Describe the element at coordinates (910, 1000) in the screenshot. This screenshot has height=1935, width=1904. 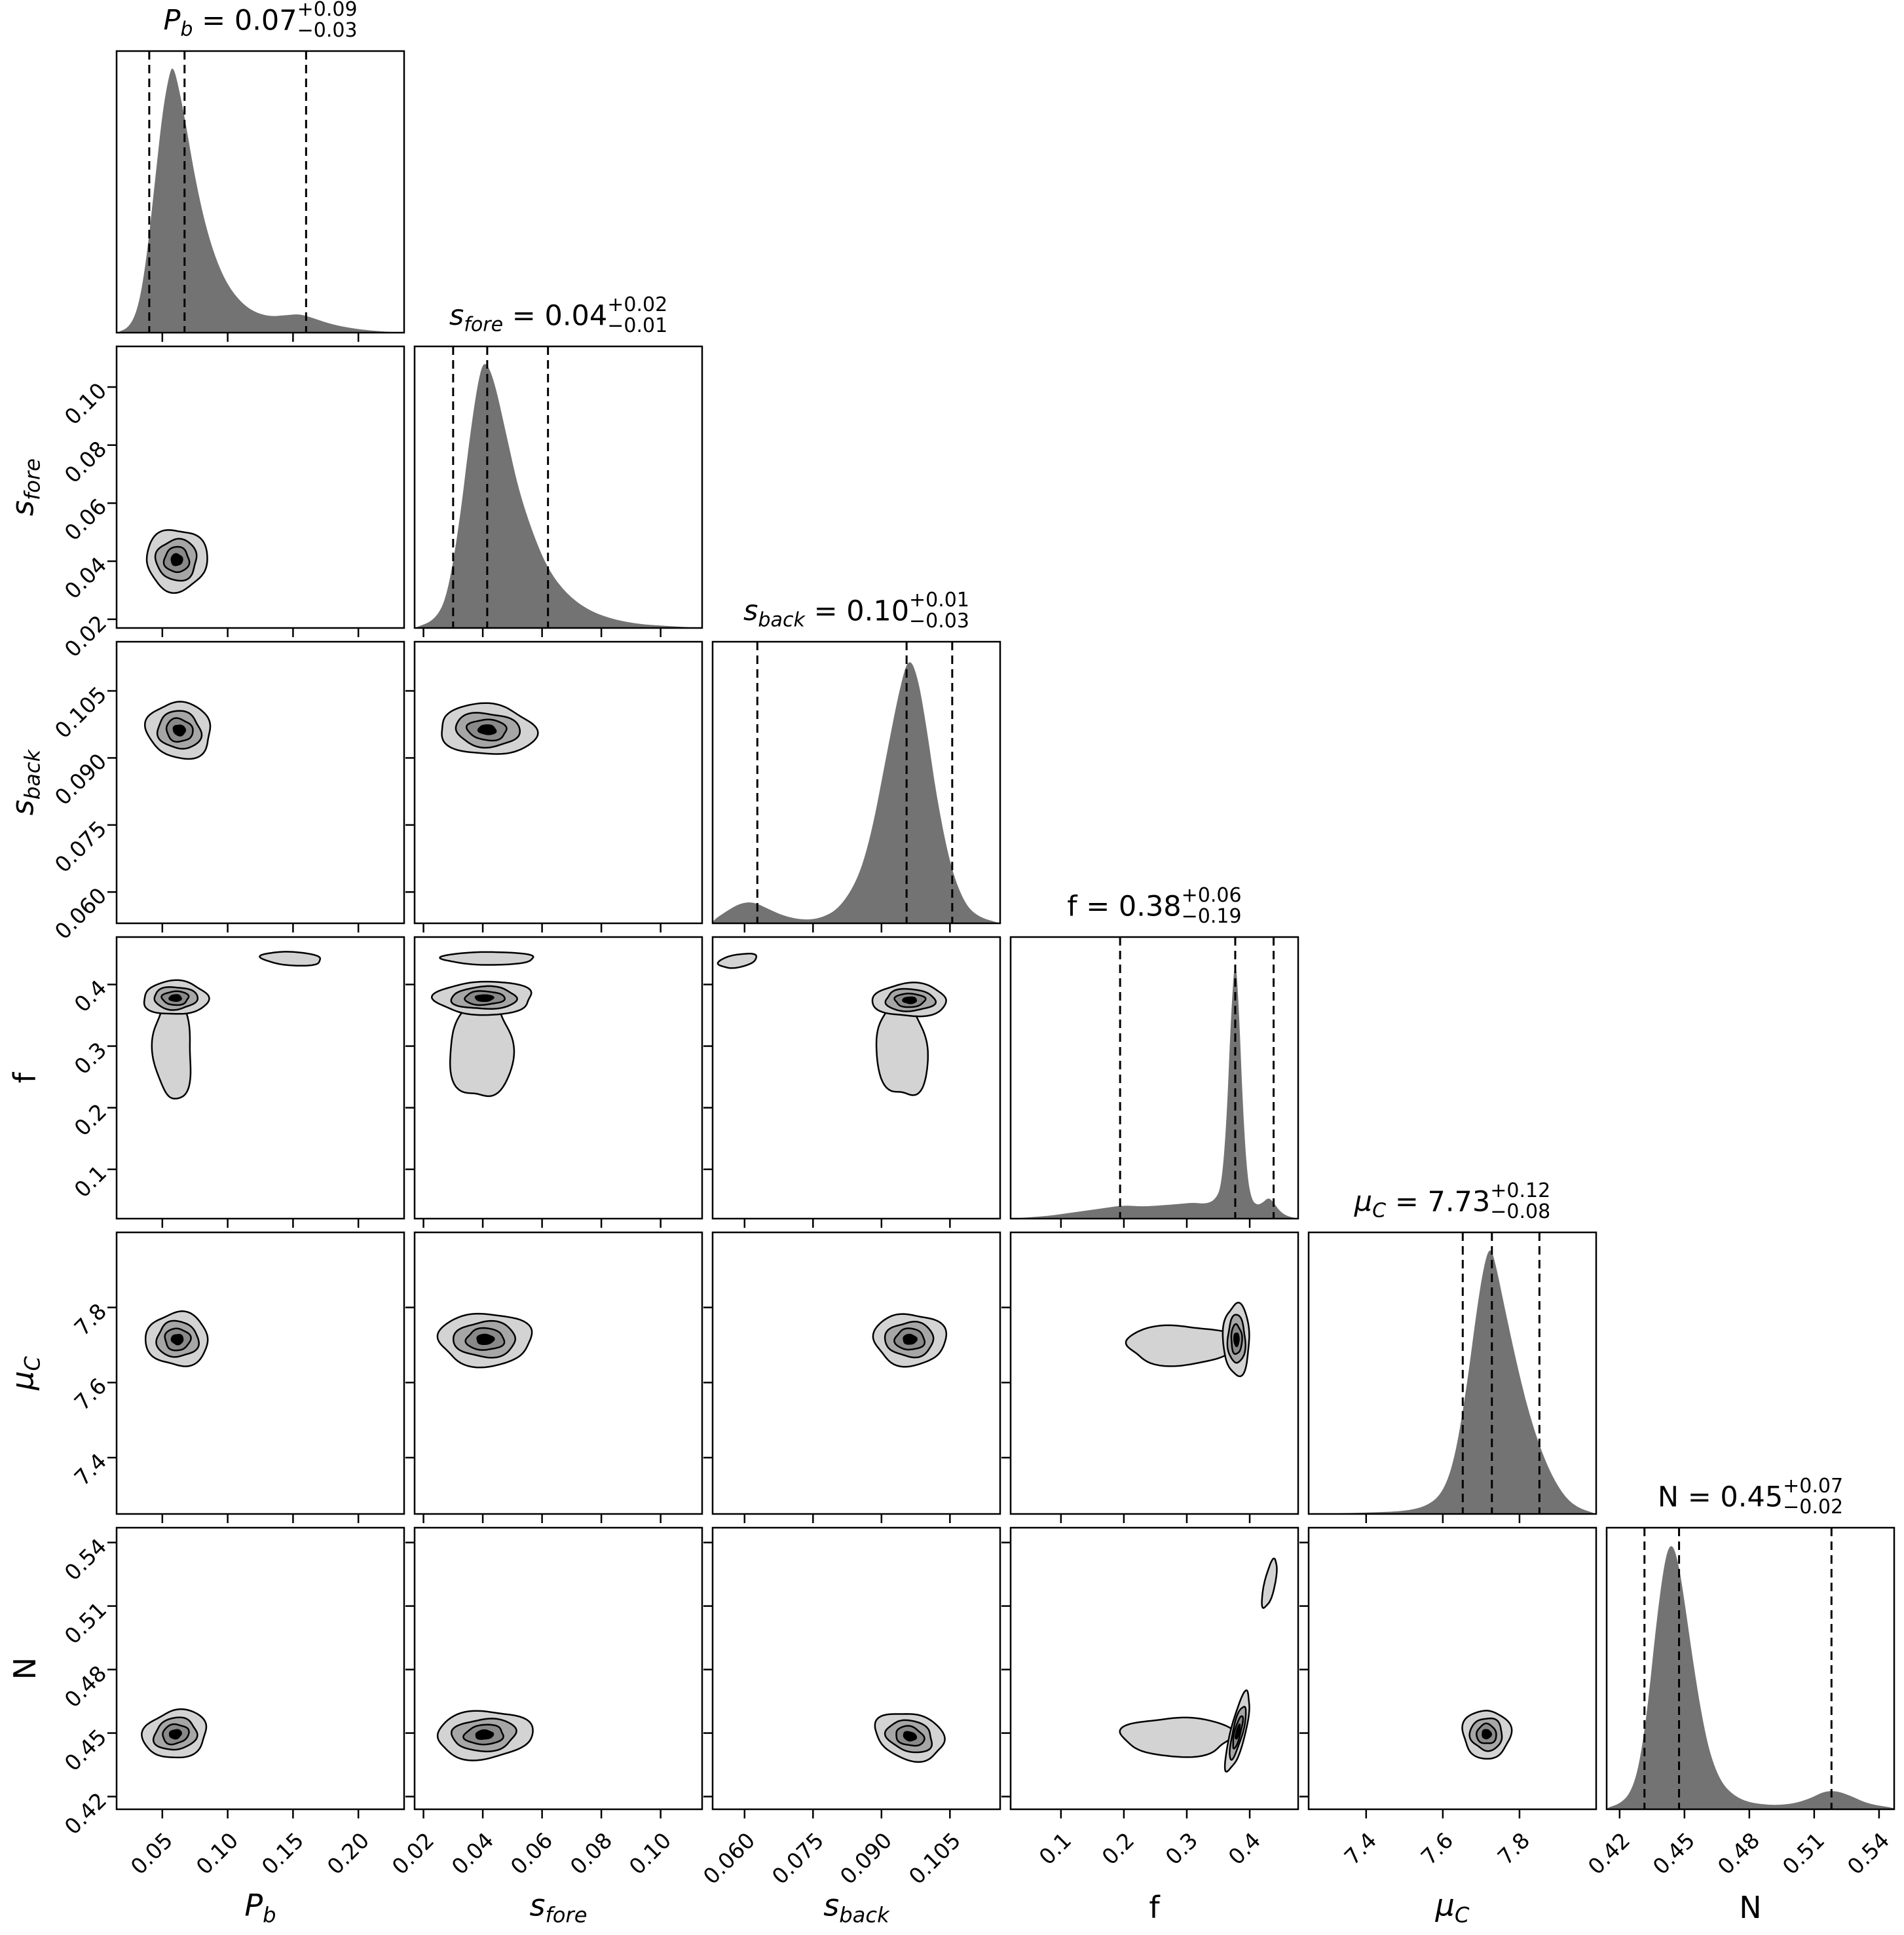
I see `contour-level-3-sback-f` at that location.